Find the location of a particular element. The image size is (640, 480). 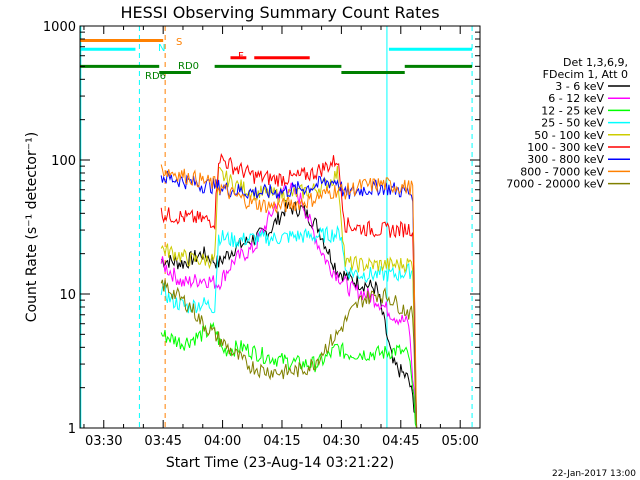

x-tick-label: 04:15 is located at coordinates (281, 441).